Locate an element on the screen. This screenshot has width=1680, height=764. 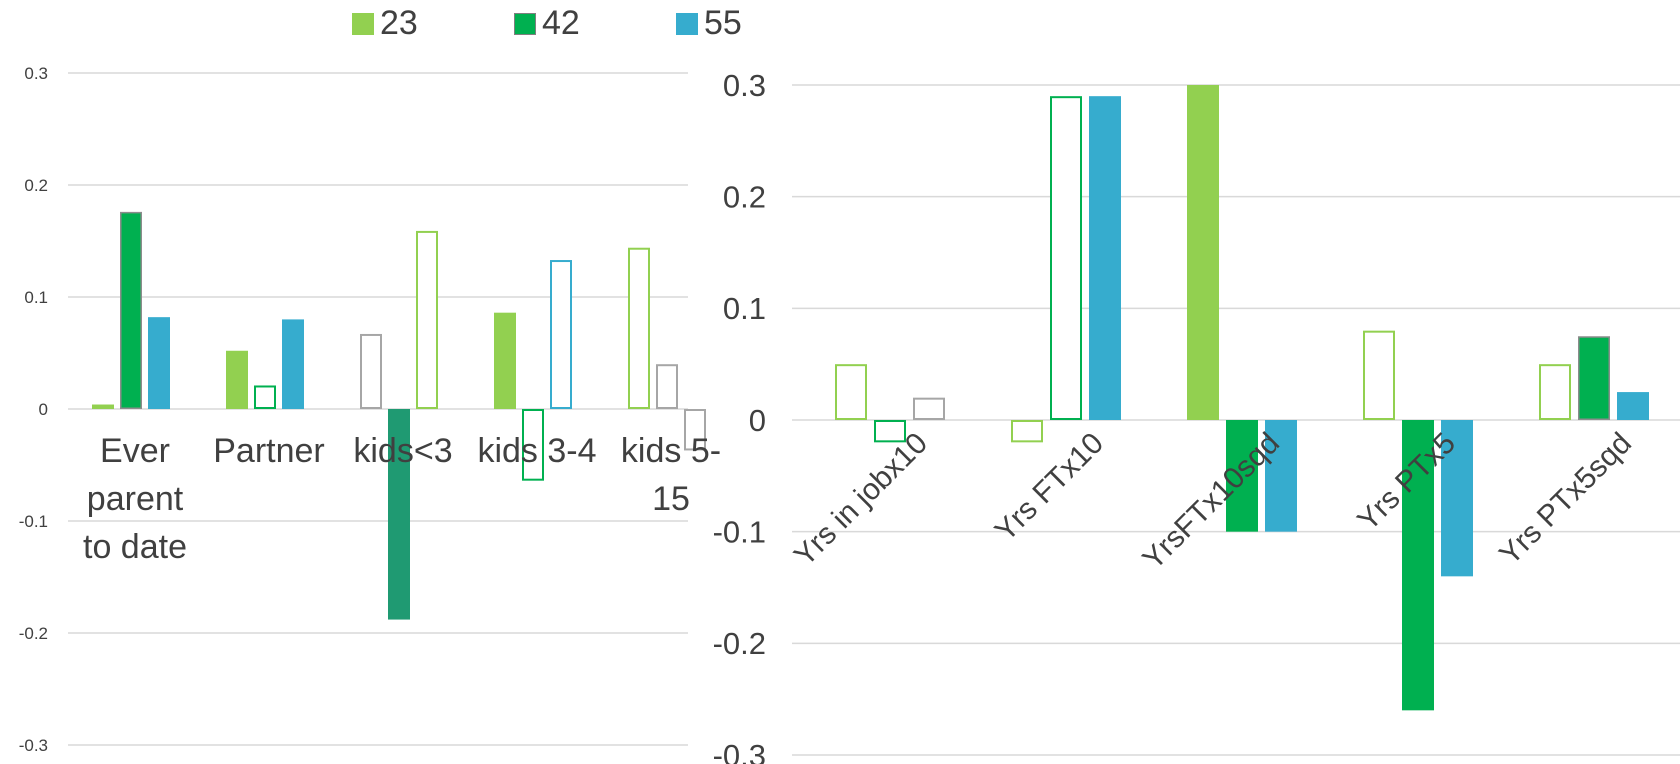
legend-item-55: 55 is located at coordinates (757, 23).